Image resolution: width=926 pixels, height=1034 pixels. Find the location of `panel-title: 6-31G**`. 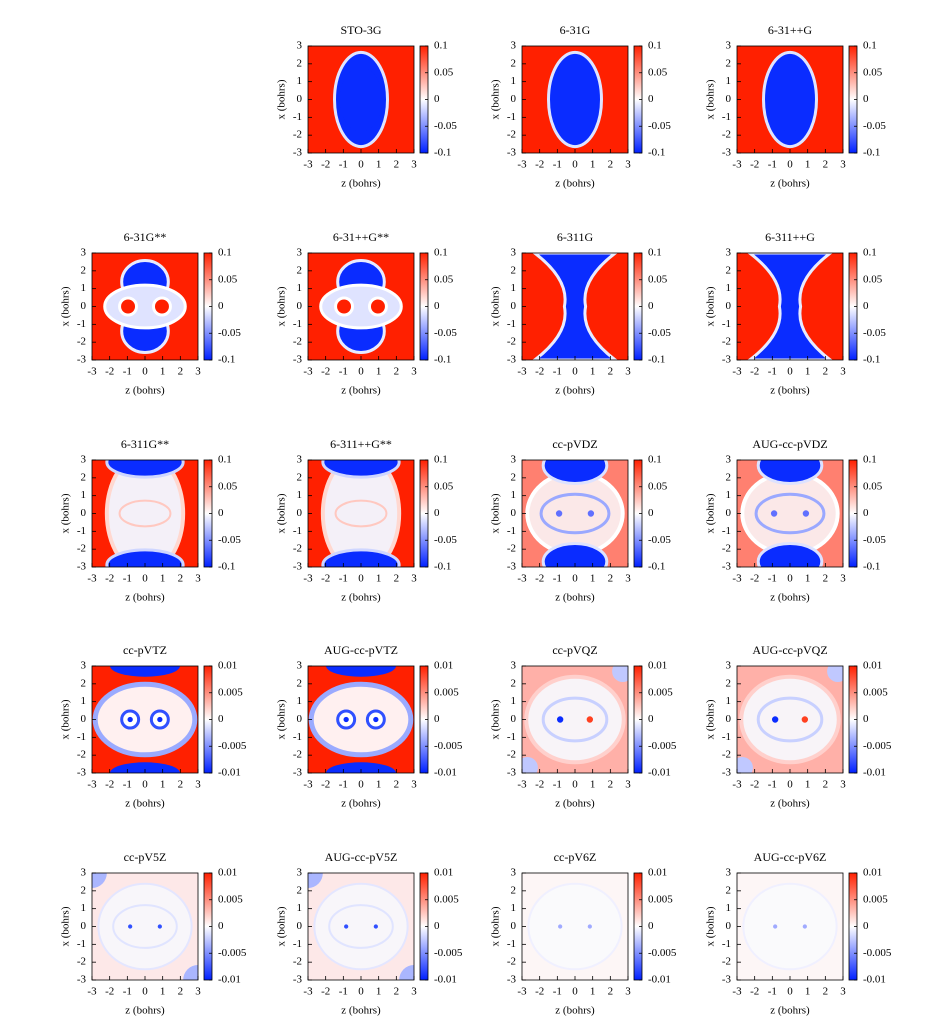

panel-title: 6-31G** is located at coordinates (145, 237).